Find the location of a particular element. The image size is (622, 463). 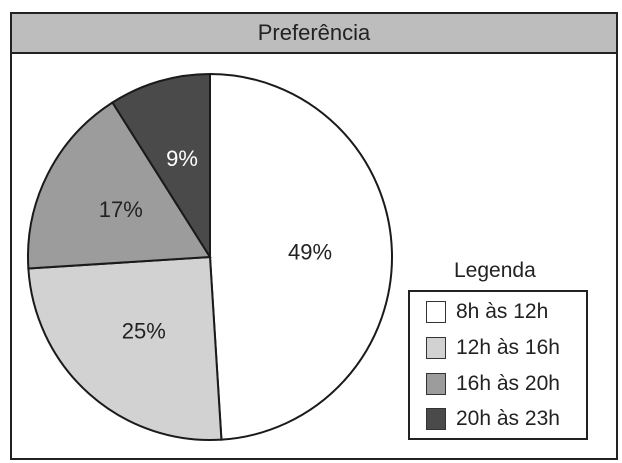

slice-label-1: 25% is located at coordinates (144, 330).